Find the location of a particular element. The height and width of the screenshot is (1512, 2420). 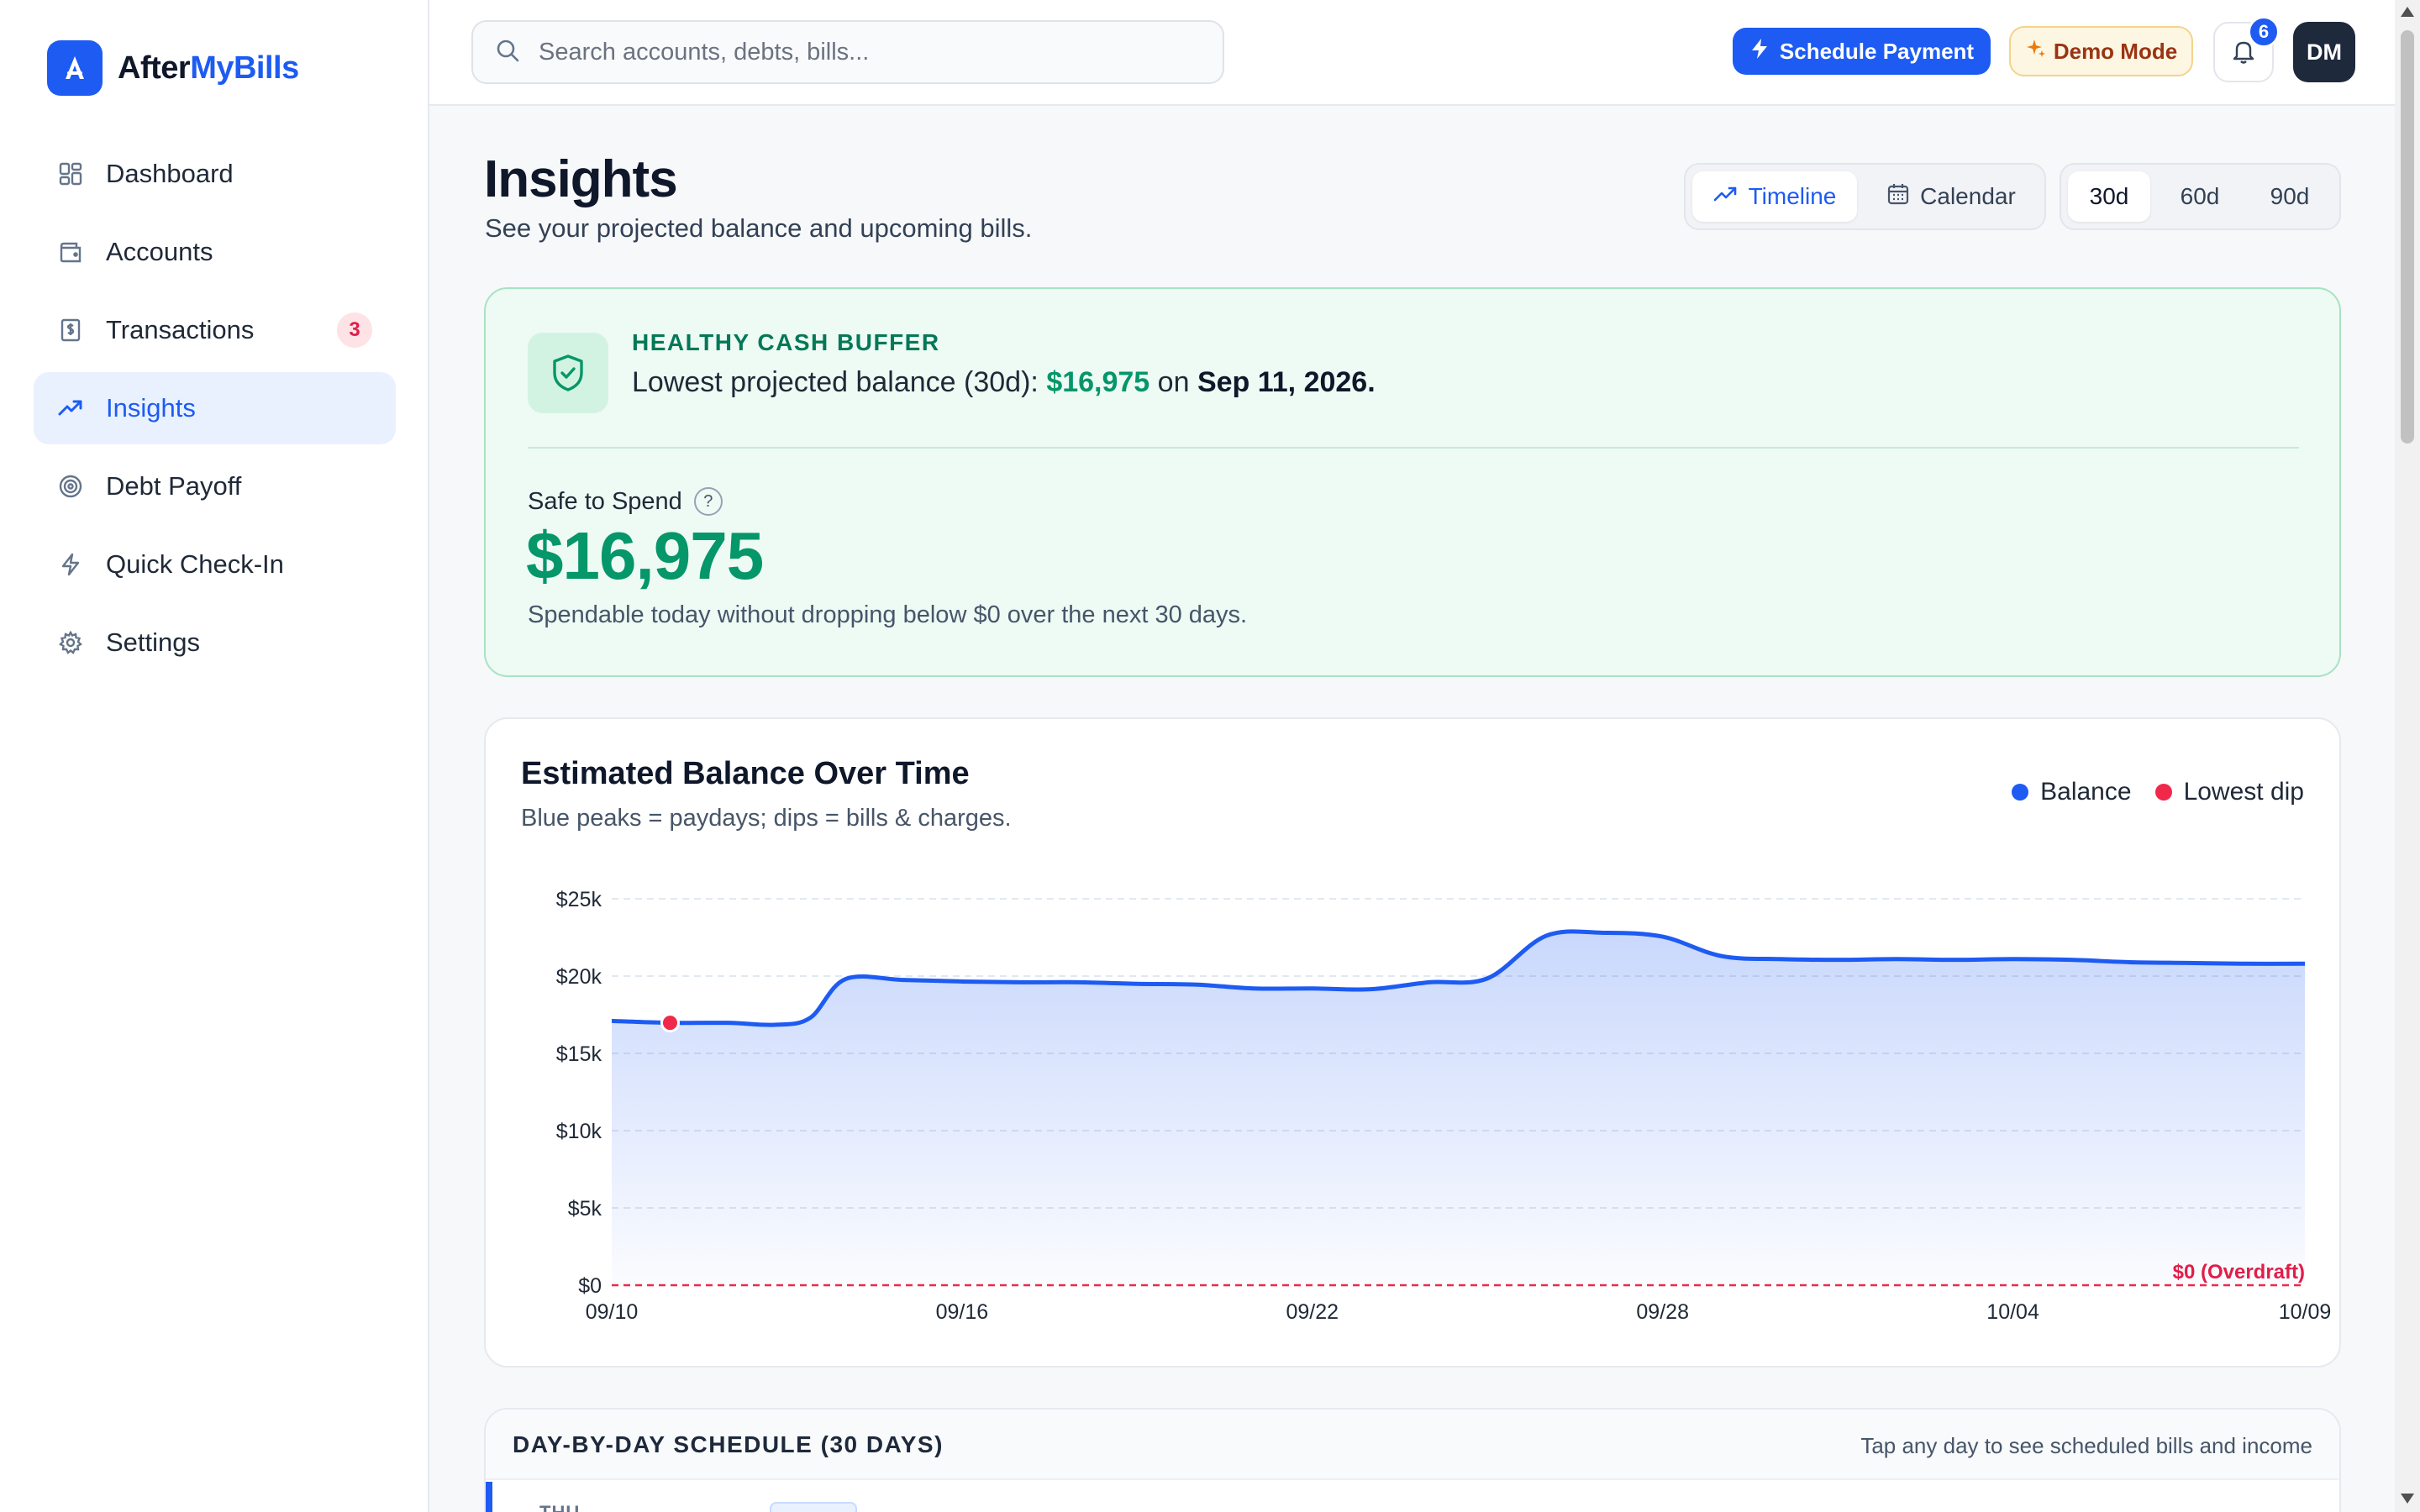

x-tick-label: 09/10 is located at coordinates (613, 1312).